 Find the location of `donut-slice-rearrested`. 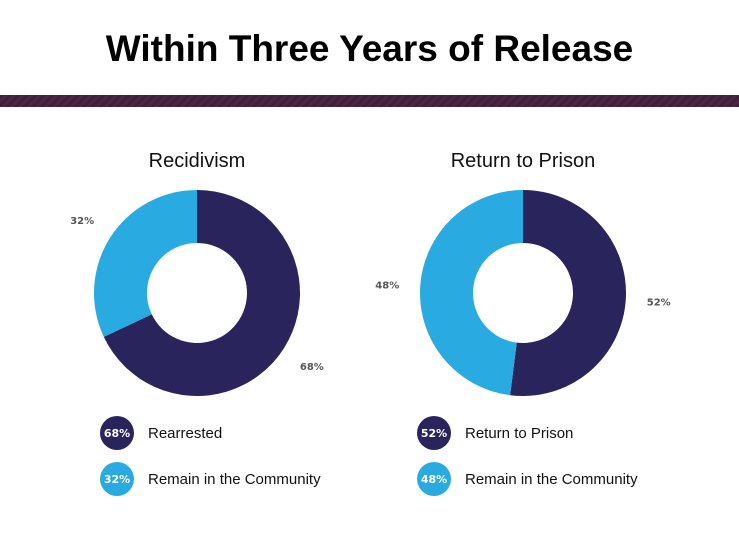

donut-slice-rearrested is located at coordinates (201, 293).